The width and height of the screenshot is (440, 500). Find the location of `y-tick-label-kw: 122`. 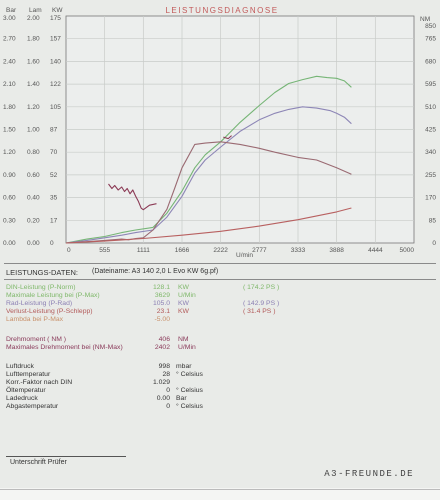

y-tick-label-kw: 122 is located at coordinates (55, 84).